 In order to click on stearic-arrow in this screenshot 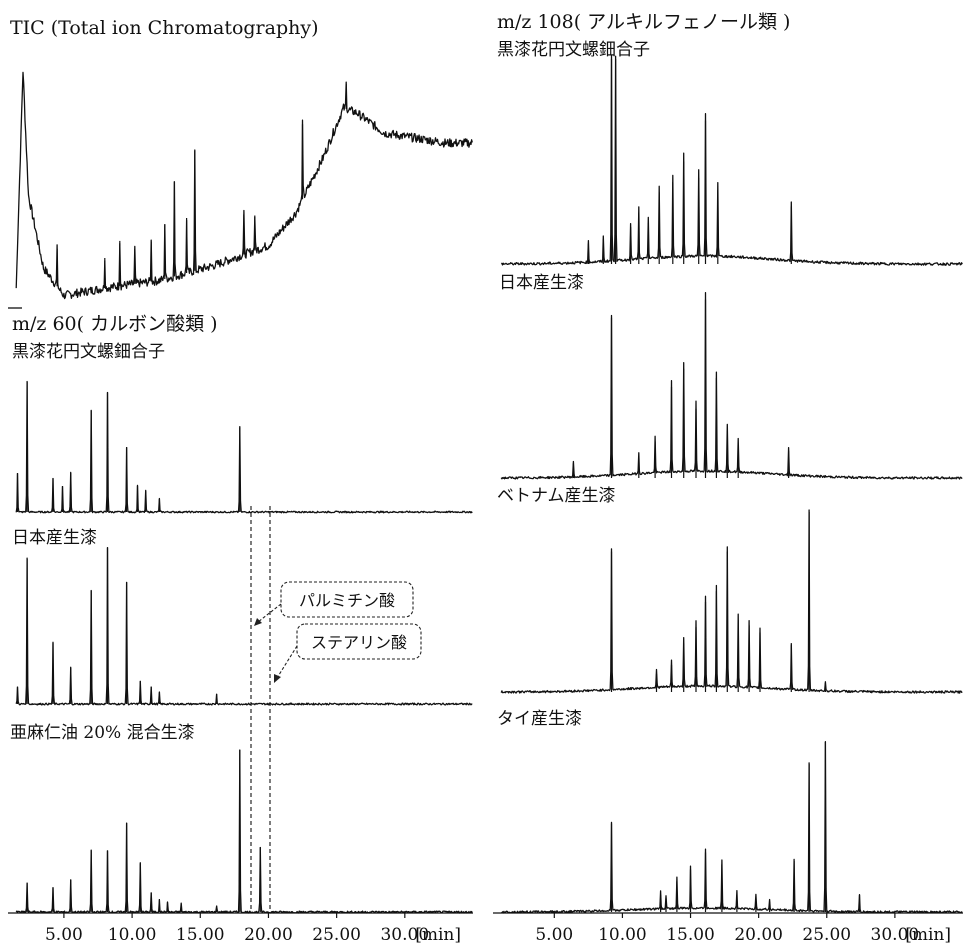, I will do `click(287, 662)`.